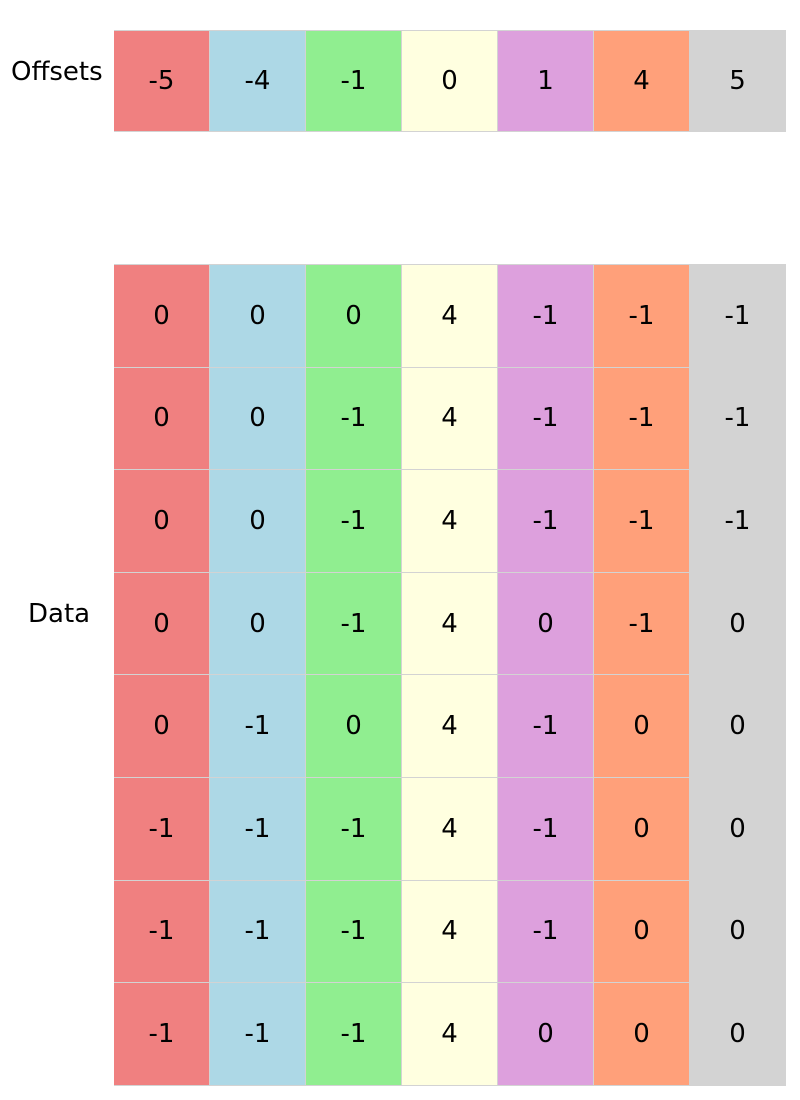 The image size is (800, 1100). What do you see at coordinates (642, 81) in the screenshot?
I see `offset-cell: 4` at bounding box center [642, 81].